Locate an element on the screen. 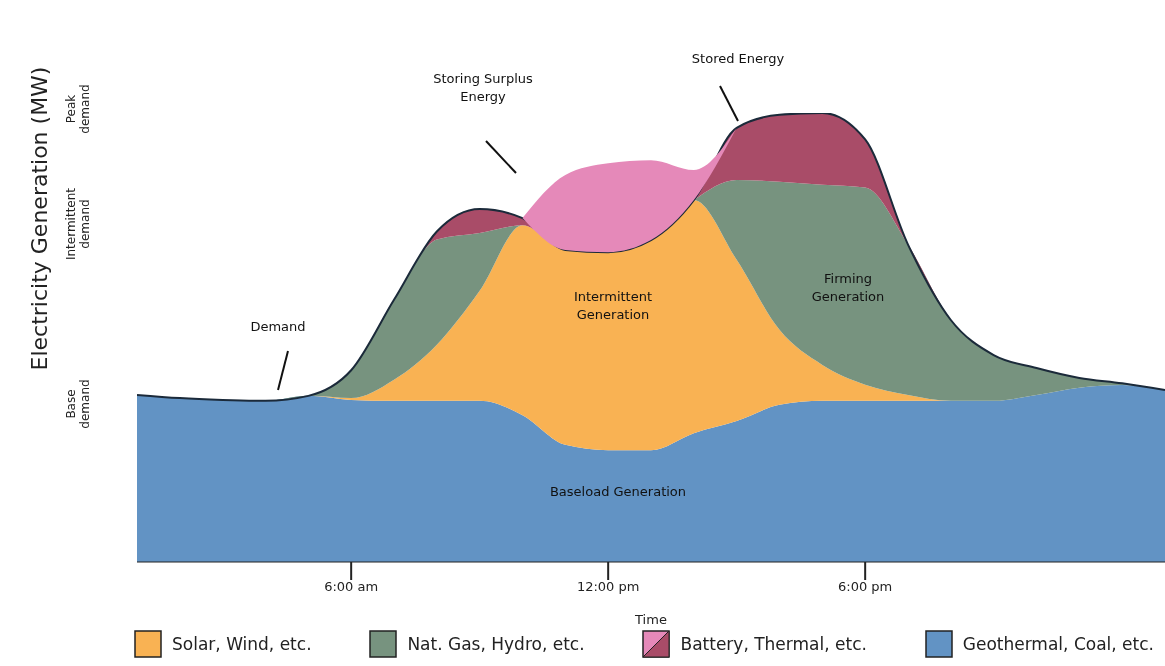 This screenshot has width=1165, height=666. legend-label: Geothermal, Coal, etc. is located at coordinates (1058, 644).